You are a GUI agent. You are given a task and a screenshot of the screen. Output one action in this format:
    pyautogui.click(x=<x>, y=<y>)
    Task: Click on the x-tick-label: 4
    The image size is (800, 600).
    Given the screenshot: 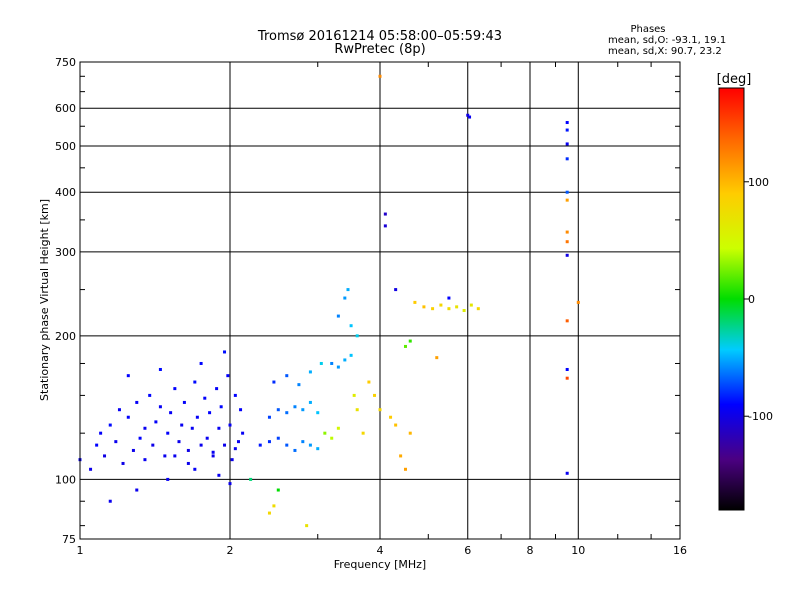 What is the action you would take?
    pyautogui.click(x=380, y=550)
    